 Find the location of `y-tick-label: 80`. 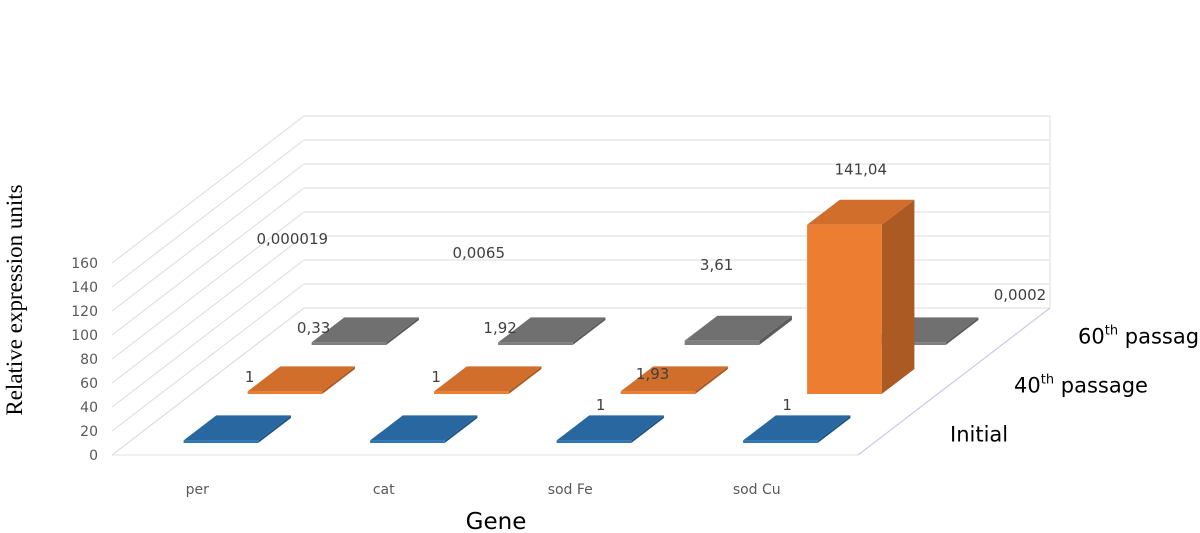

y-tick-label: 80 is located at coordinates (89, 360).